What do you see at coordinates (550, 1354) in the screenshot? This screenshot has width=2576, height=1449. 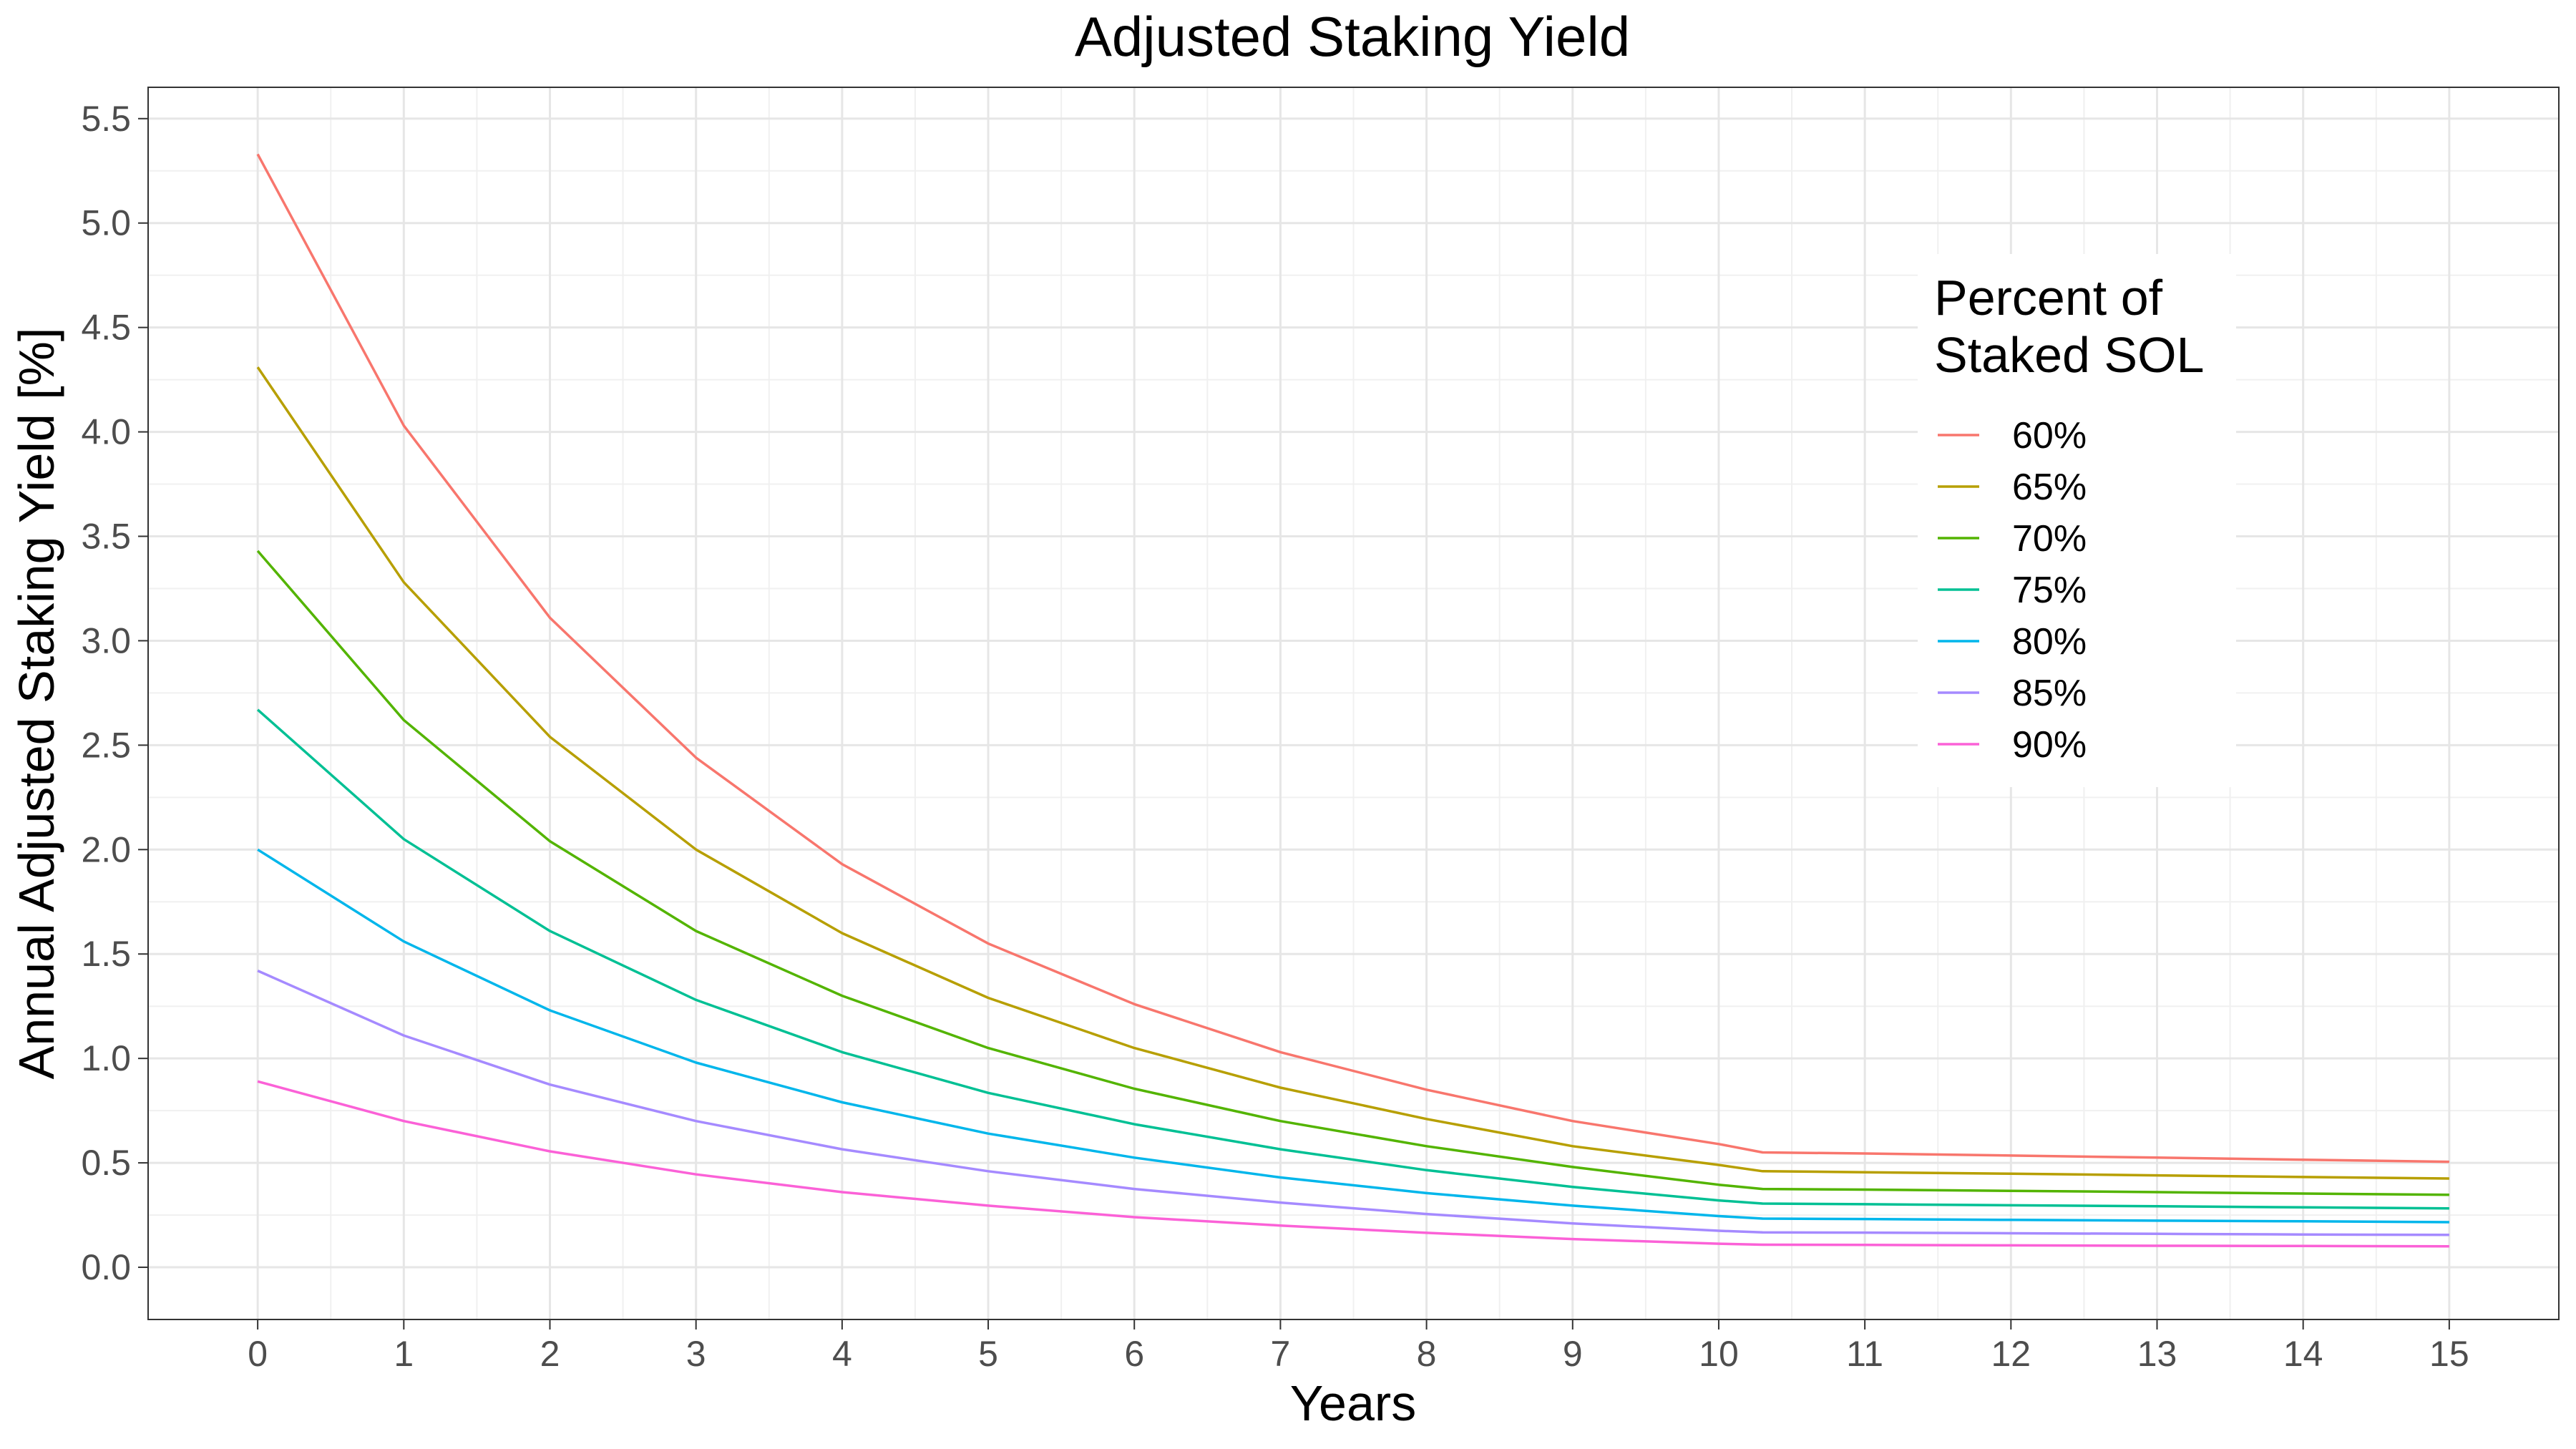 I see `x-tick-label: 2` at bounding box center [550, 1354].